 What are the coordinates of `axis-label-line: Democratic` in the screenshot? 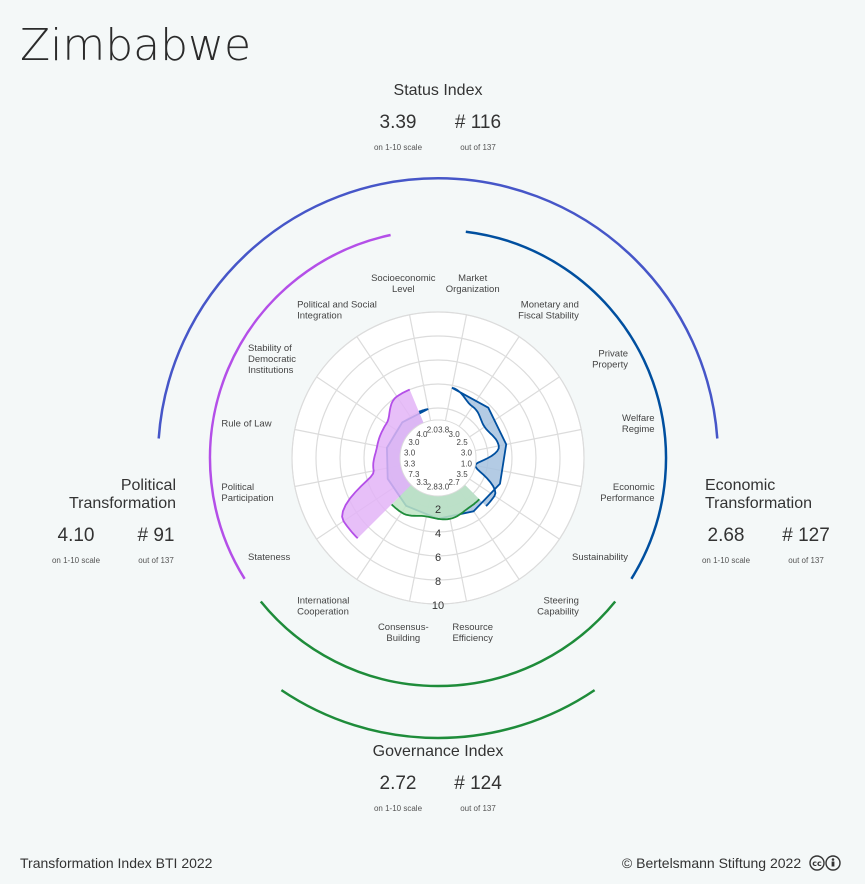 It's located at (272, 359).